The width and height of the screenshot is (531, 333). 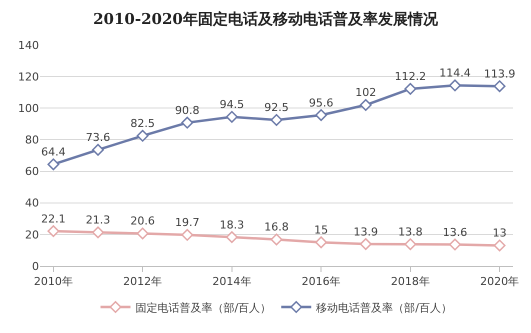 I want to click on data-label: 22.1, so click(x=53, y=219).